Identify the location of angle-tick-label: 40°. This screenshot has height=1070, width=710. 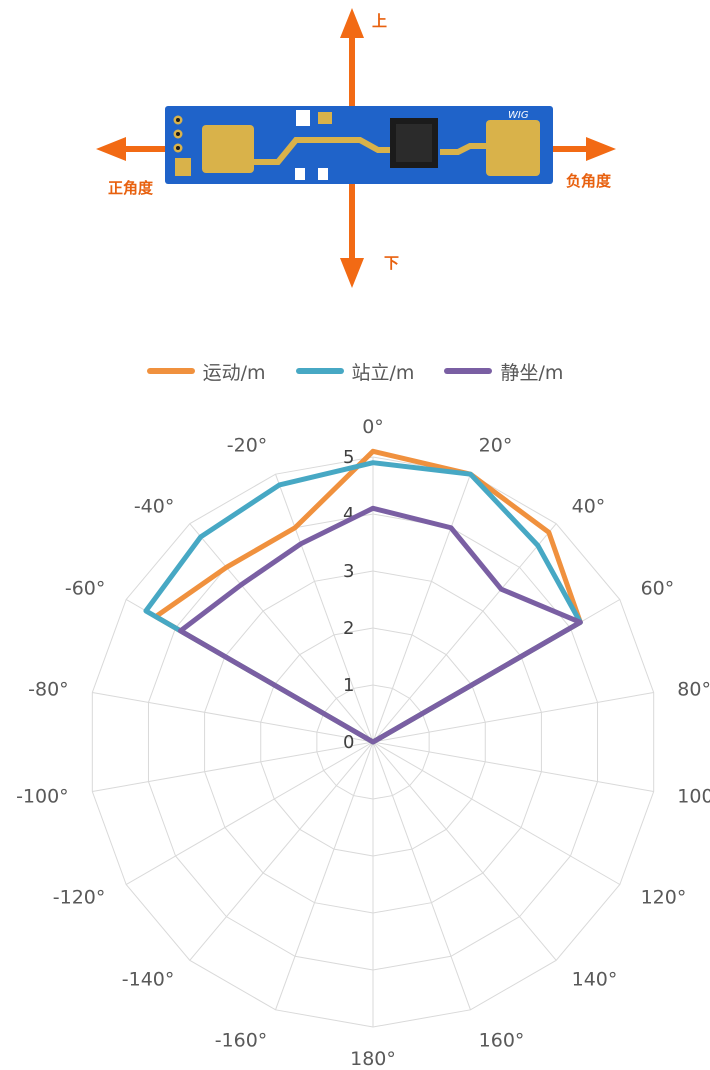
(589, 506).